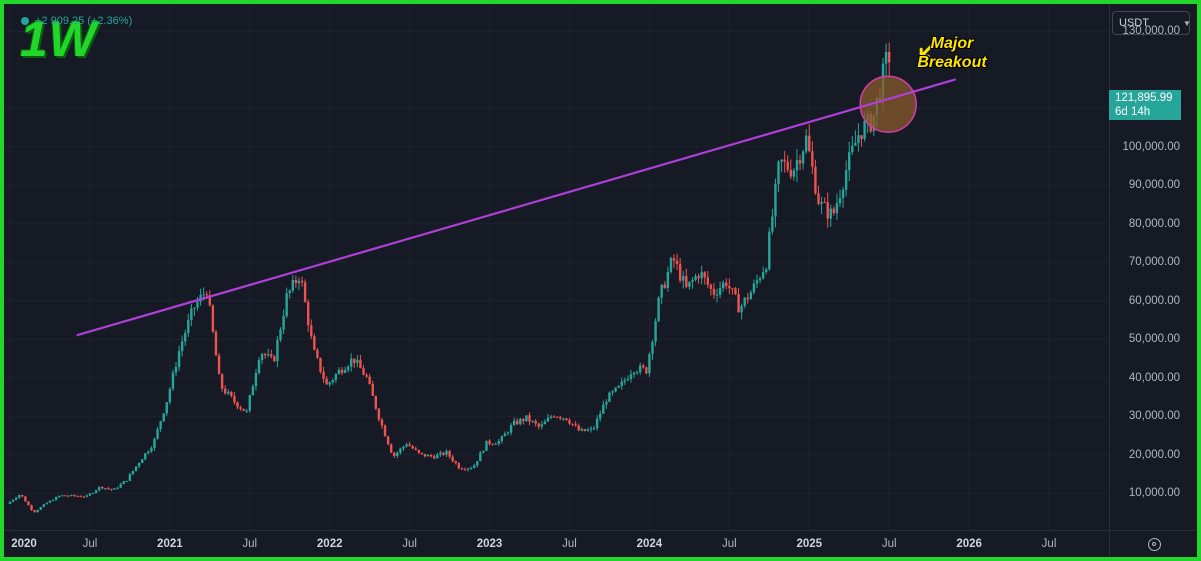 This screenshot has width=1201, height=561. What do you see at coordinates (1134, 23) in the screenshot?
I see `currency-select-value: USDT` at bounding box center [1134, 23].